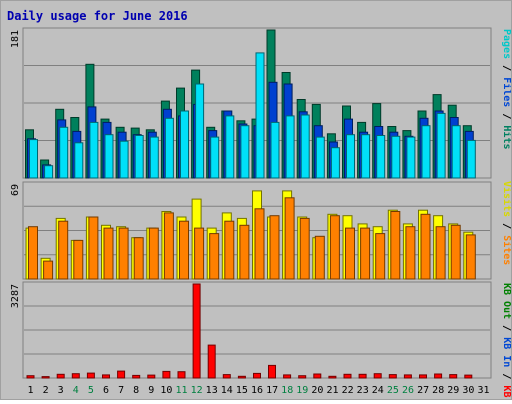  What do you see at coordinates (91, 390) in the screenshot?
I see `x-tick-label: 5` at bounding box center [91, 390].